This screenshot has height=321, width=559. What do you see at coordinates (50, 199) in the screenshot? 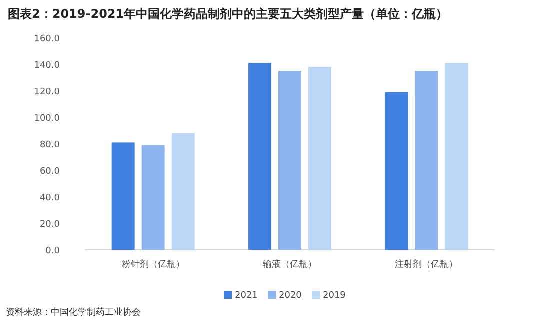
I see `y-tick-label: 40.0` at bounding box center [50, 199].